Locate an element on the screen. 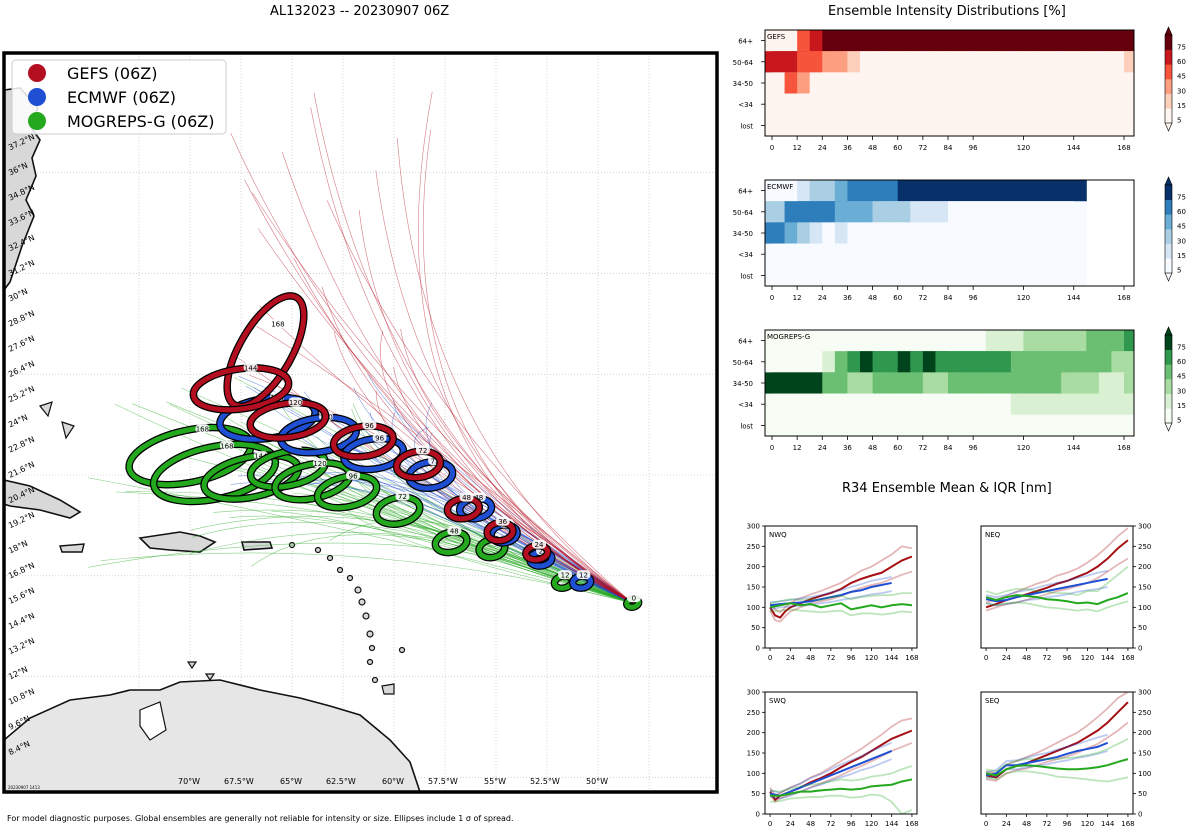 The image size is (1200, 840). r34-y-tick: 150 is located at coordinates (1144, 588).